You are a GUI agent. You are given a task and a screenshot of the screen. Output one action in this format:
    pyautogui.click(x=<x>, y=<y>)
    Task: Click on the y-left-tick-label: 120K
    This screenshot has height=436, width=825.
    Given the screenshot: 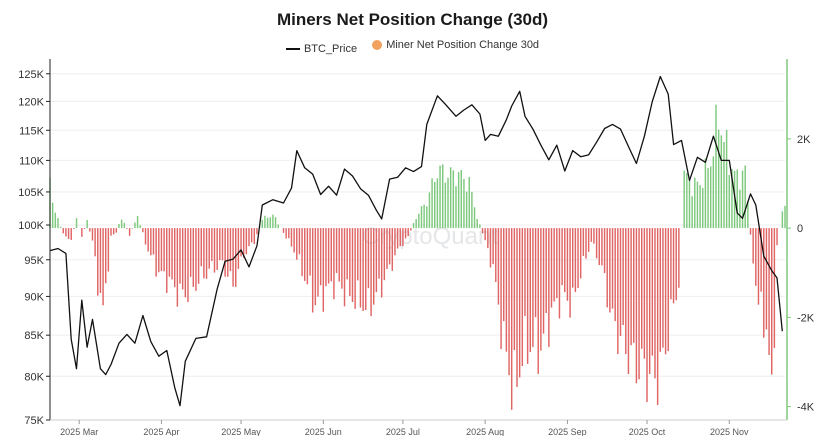 What is the action you would take?
    pyautogui.click(x=31, y=102)
    